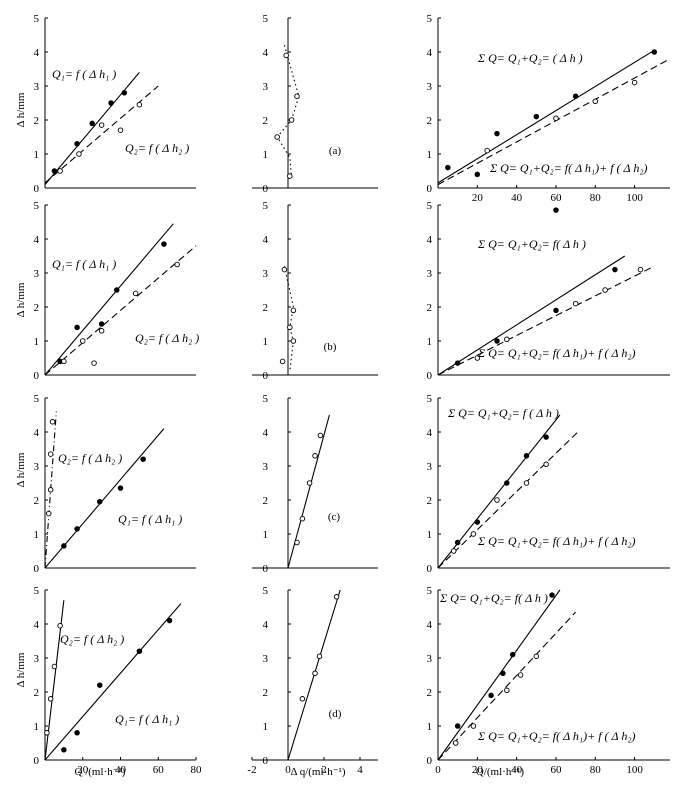 This screenshot has height=794, width=684. What do you see at coordinates (596, 198) in the screenshot?
I see `x-tick-label: 80` at bounding box center [596, 198].